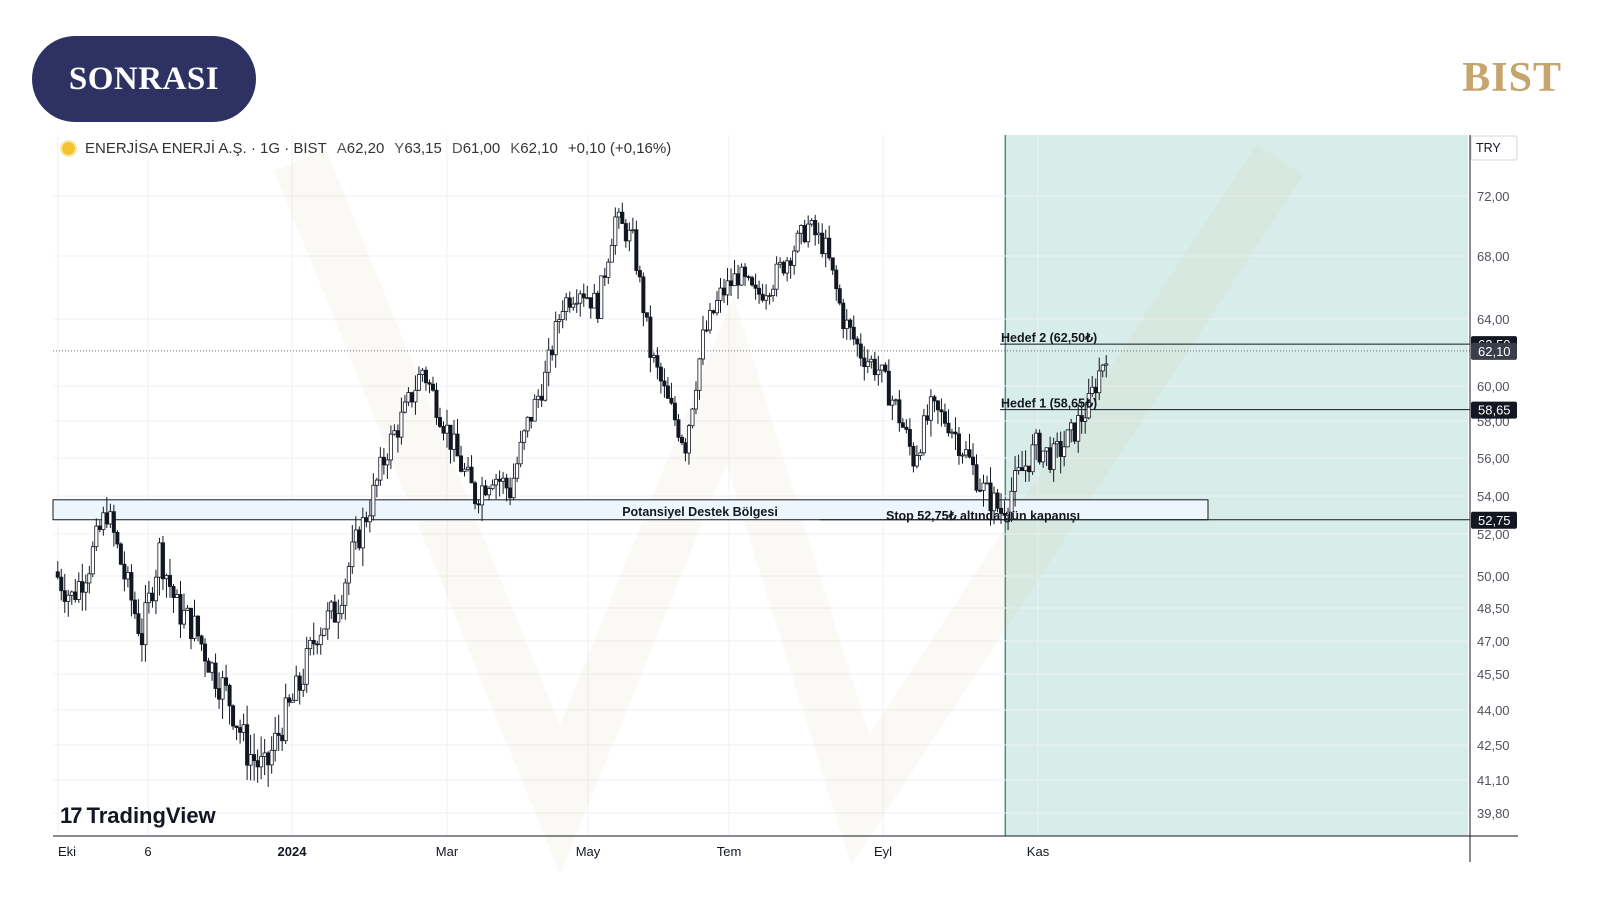  Describe the element at coordinates (729, 851) in the screenshot. I see `x-tick-label: Tem` at that location.